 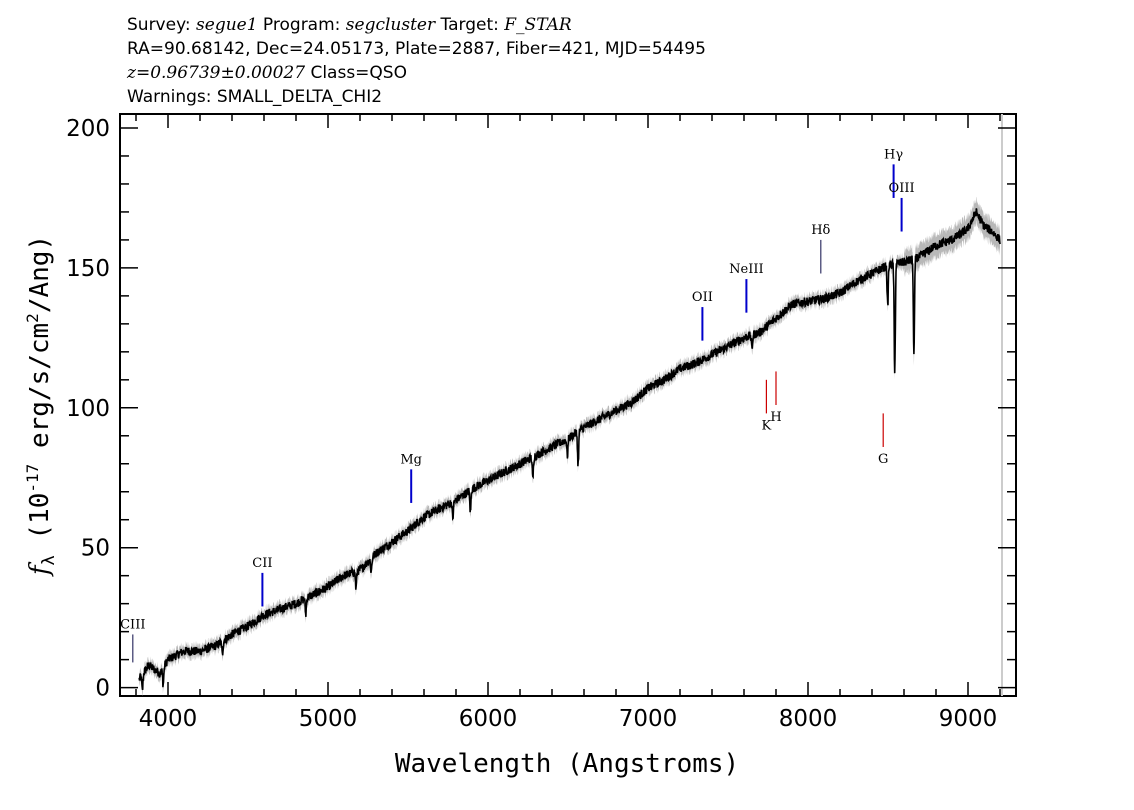 What do you see at coordinates (648, 719) in the screenshot?
I see `x-tick-label: 7000` at bounding box center [648, 719].